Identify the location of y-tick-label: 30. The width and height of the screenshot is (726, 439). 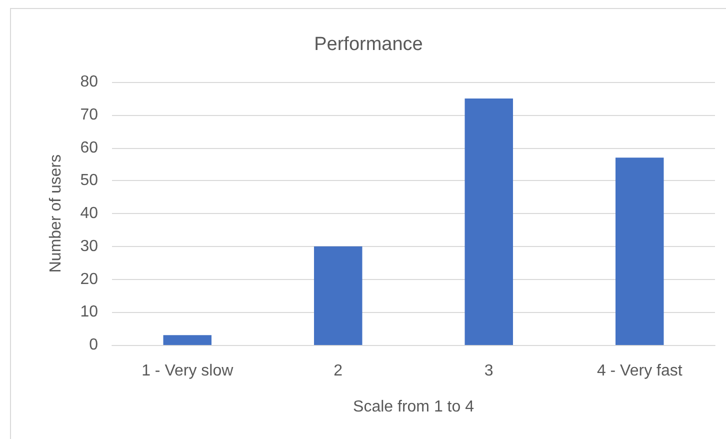
(89, 246).